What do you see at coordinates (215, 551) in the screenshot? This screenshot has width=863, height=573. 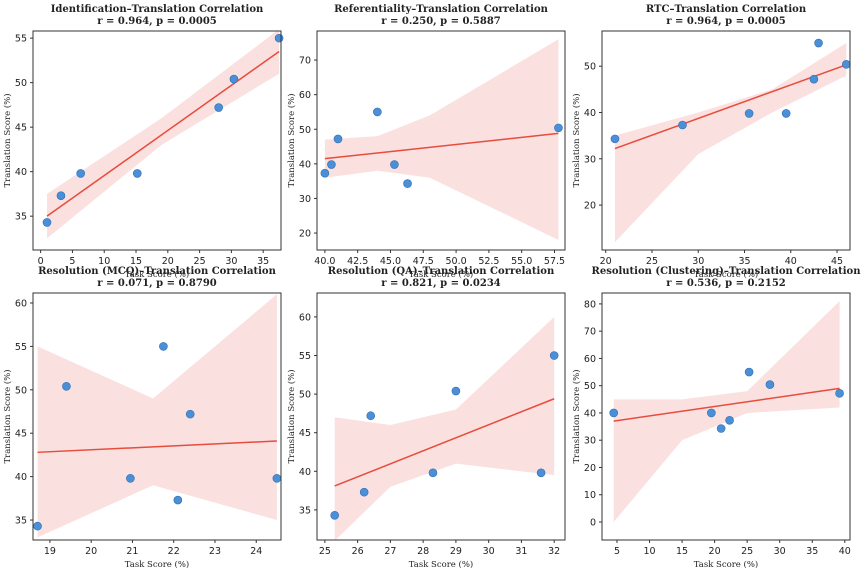 I see `x-tick-label: 23` at bounding box center [215, 551].